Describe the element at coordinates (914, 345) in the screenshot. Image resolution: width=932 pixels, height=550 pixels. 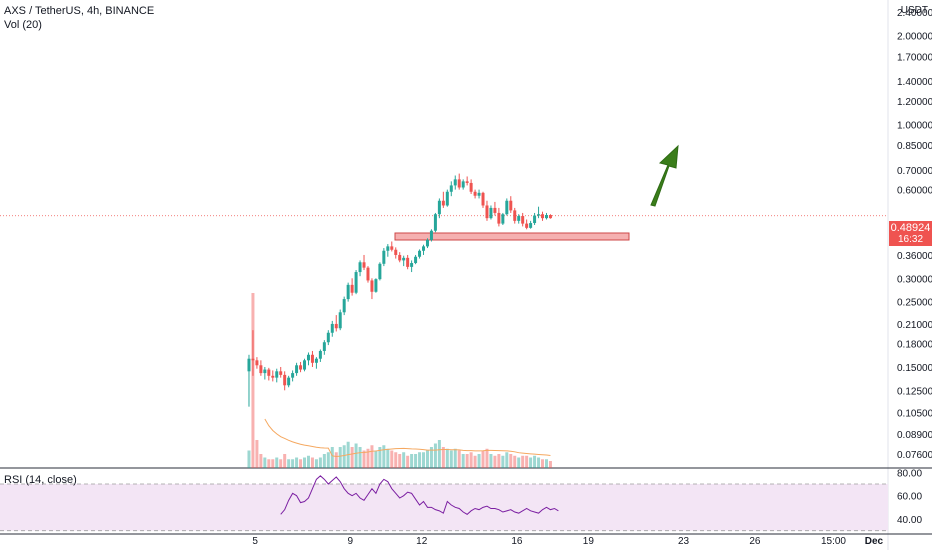
I see `price-tick-label: 0.18000` at that location.